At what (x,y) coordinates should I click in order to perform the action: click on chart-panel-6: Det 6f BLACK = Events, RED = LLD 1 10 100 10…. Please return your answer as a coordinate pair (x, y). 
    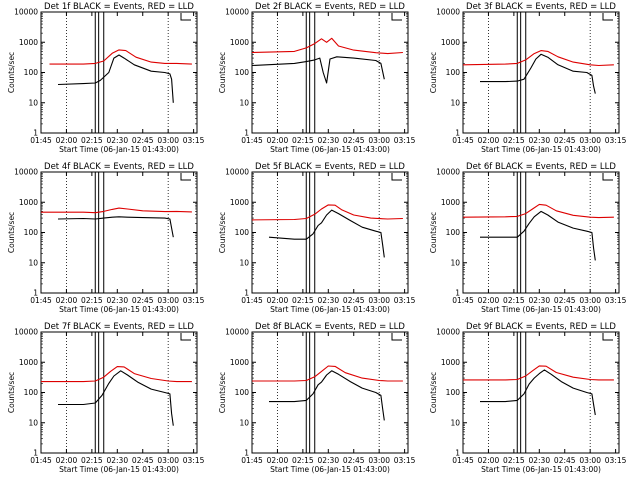
    Looking at the image, I should click on (528, 238).